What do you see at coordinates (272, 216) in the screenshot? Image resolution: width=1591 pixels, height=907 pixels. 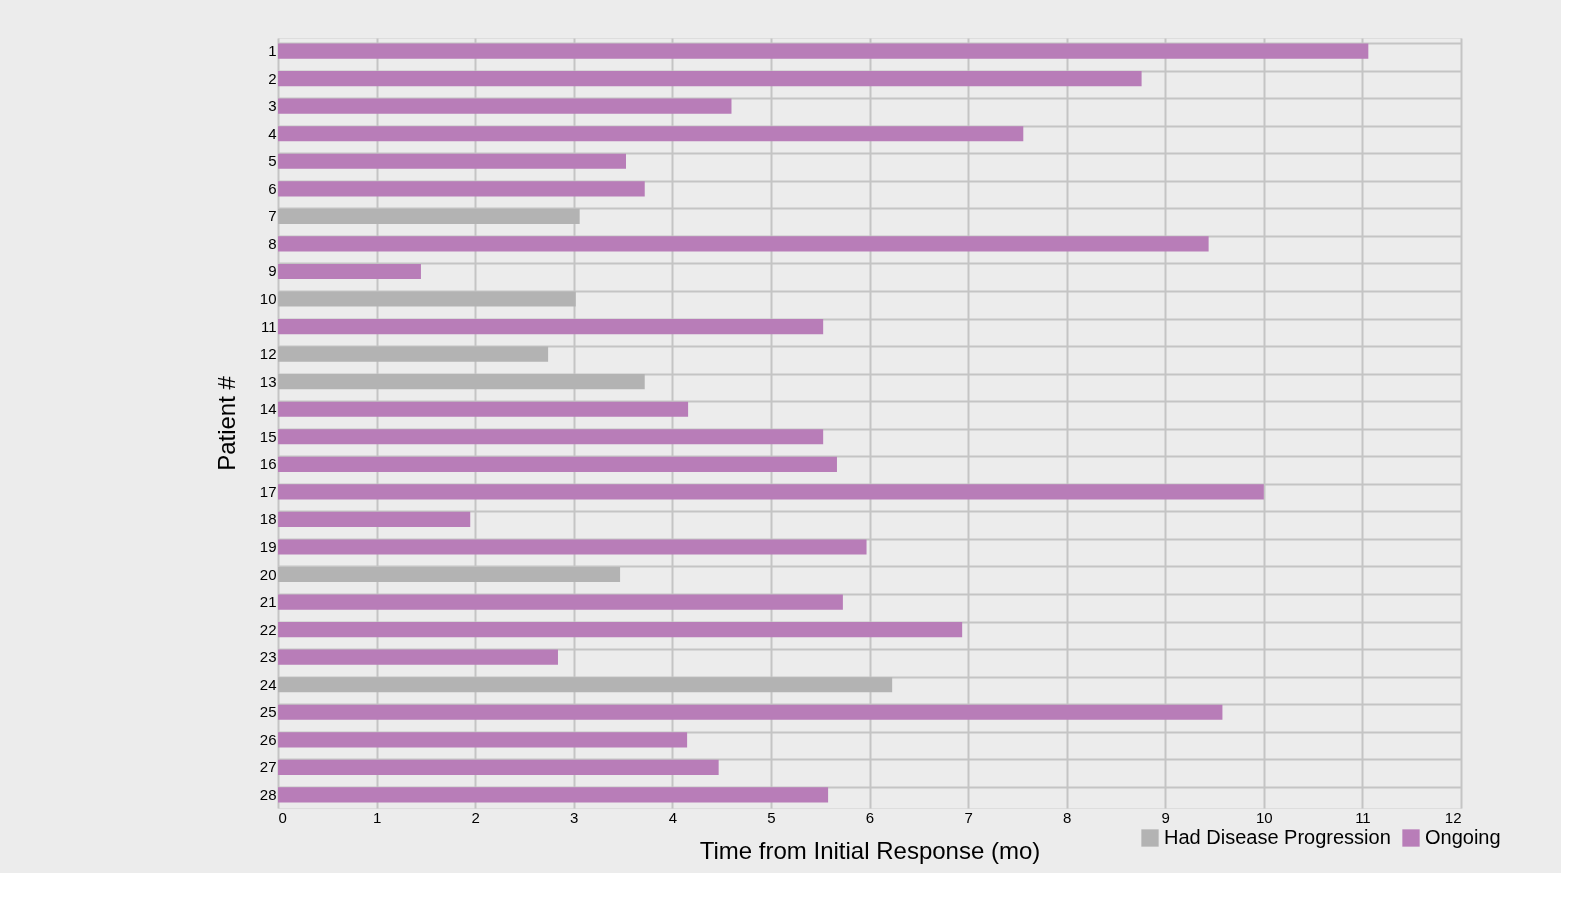 I see `y-tick-label: 7` at bounding box center [272, 216].